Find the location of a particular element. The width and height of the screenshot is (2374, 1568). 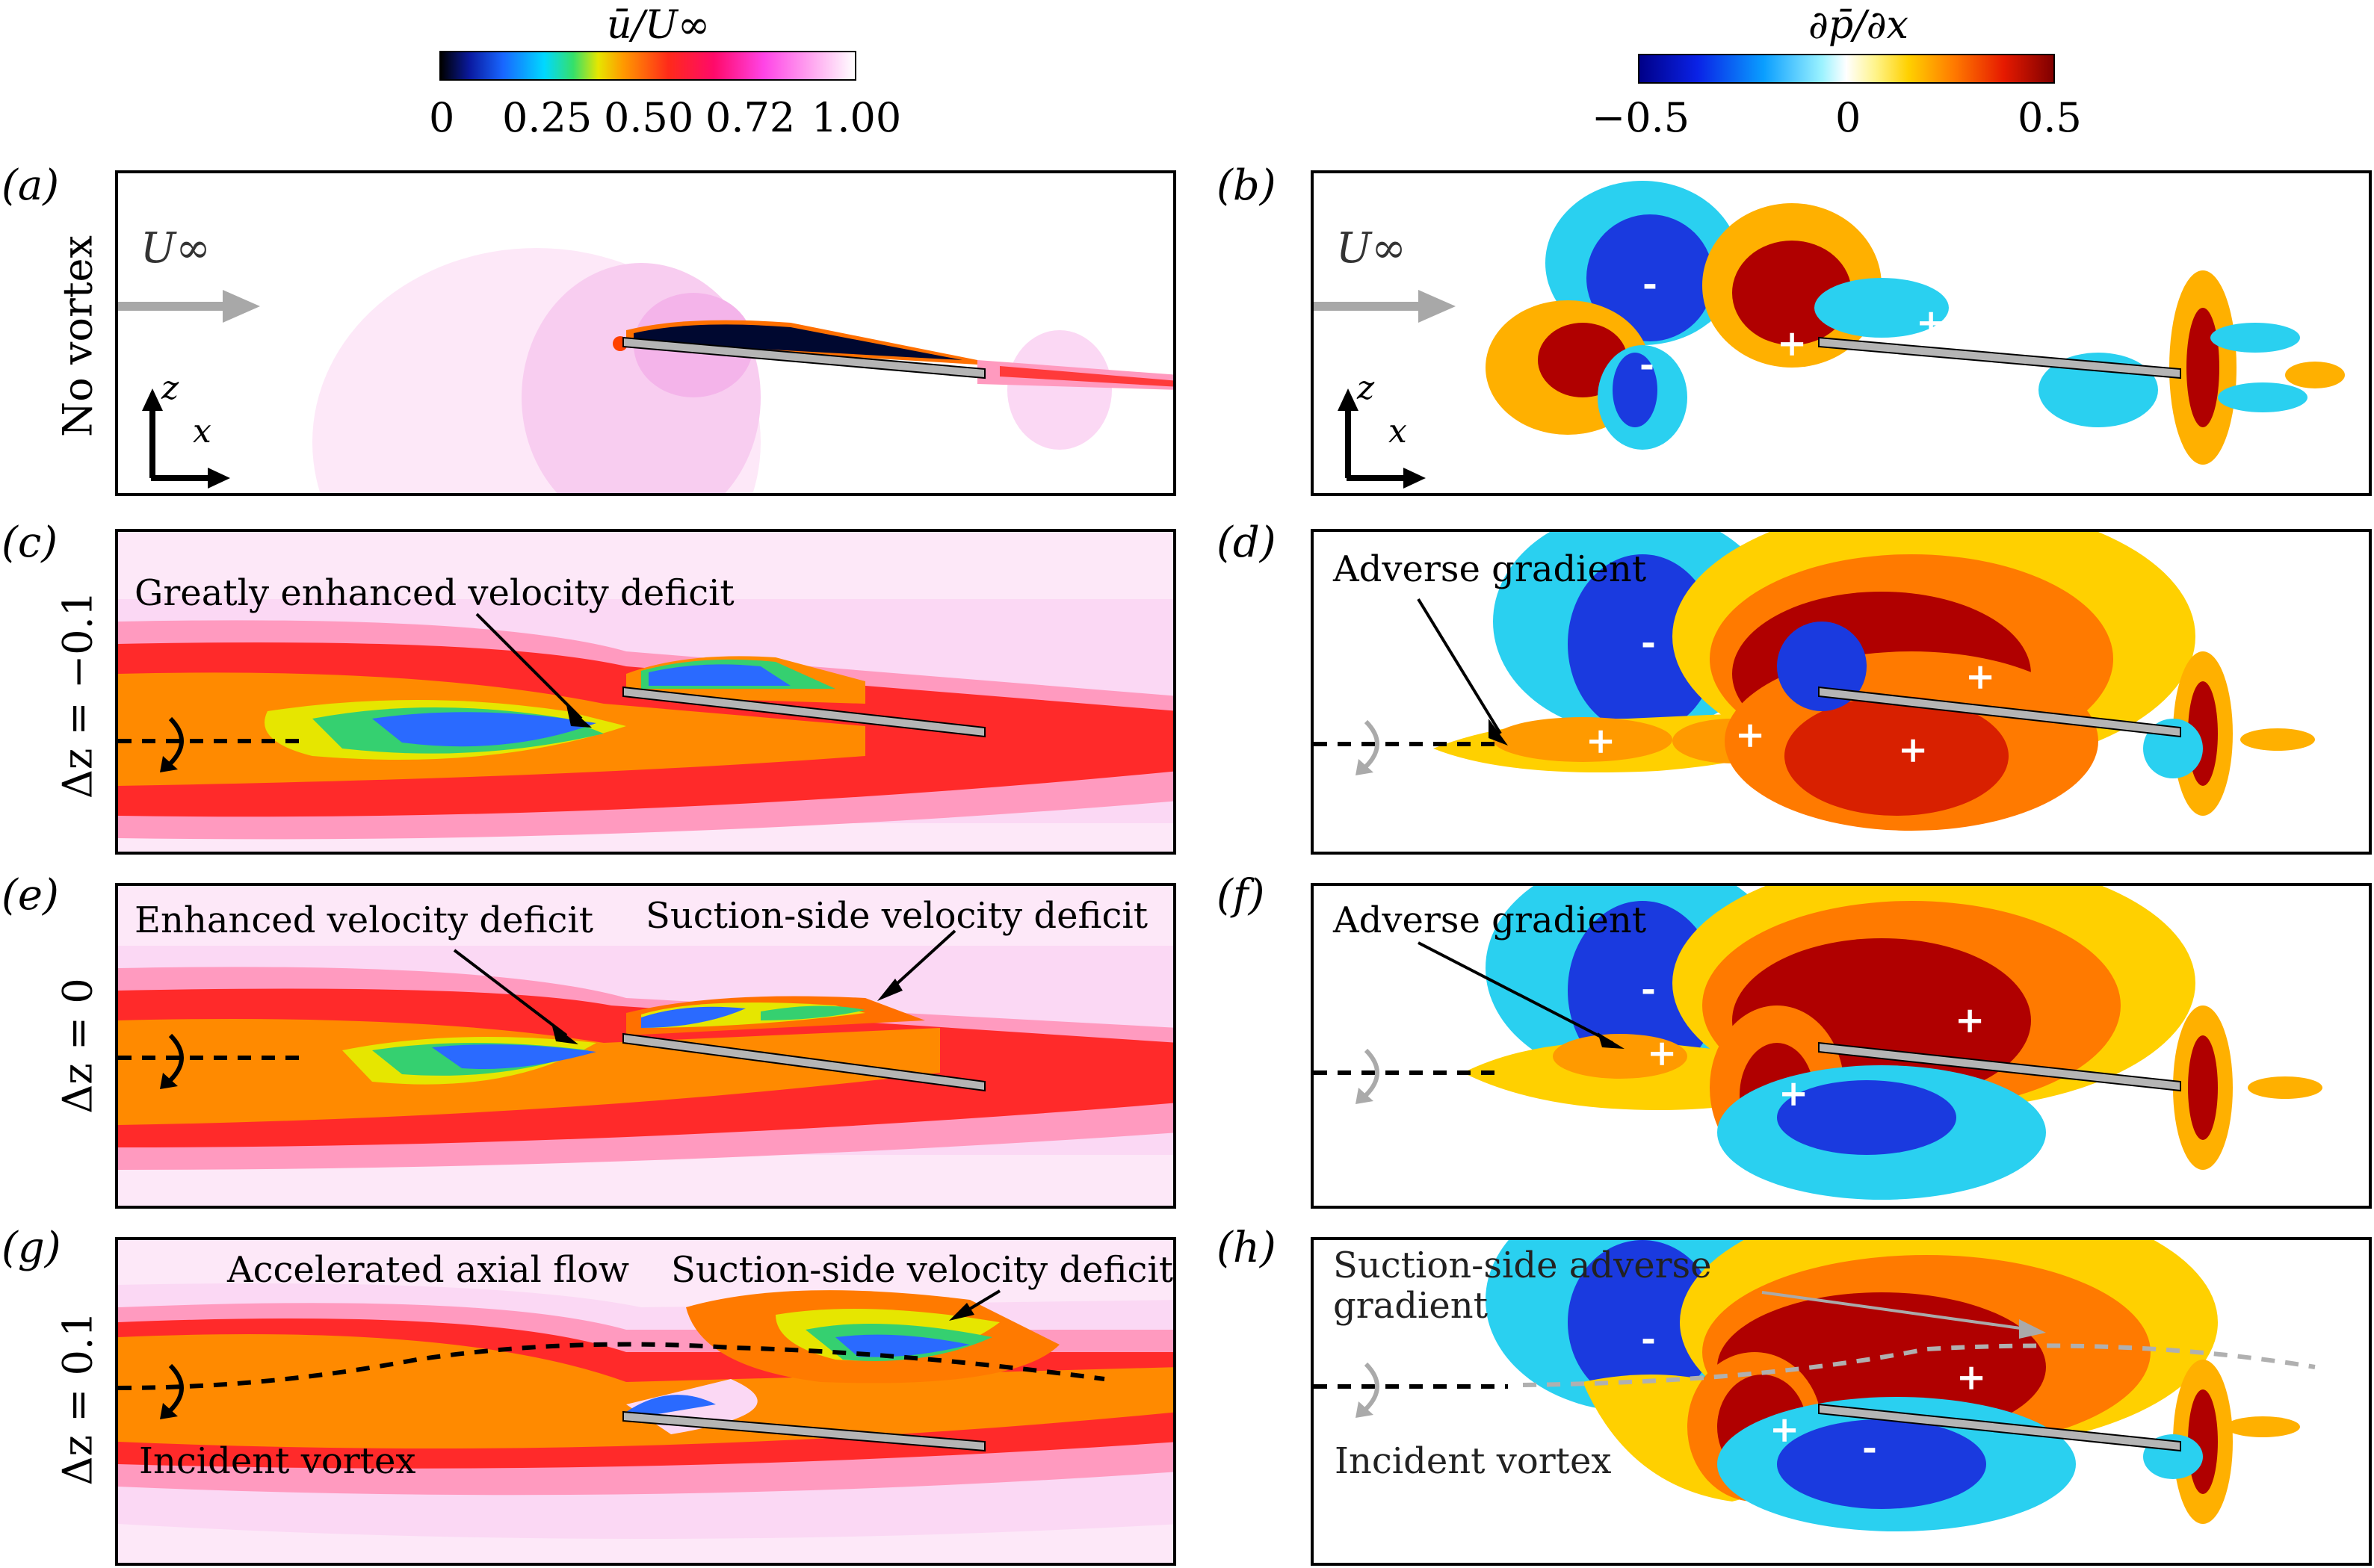

pressure-colorbar-label: ∂p̄/∂x is located at coordinates (1858, 25).